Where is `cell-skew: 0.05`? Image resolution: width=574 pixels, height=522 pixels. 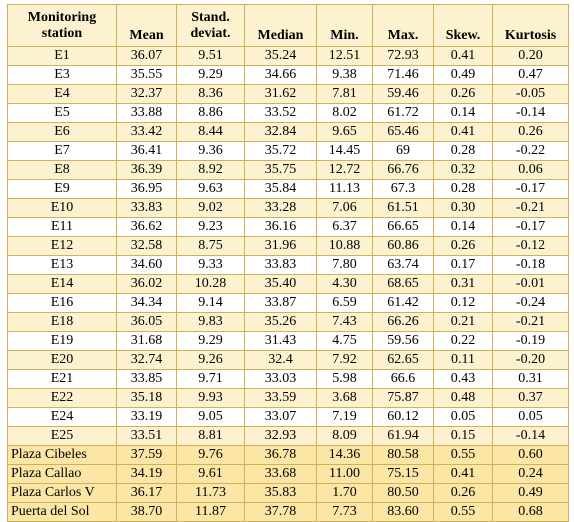
cell-skew: 0.05 is located at coordinates (463, 417).